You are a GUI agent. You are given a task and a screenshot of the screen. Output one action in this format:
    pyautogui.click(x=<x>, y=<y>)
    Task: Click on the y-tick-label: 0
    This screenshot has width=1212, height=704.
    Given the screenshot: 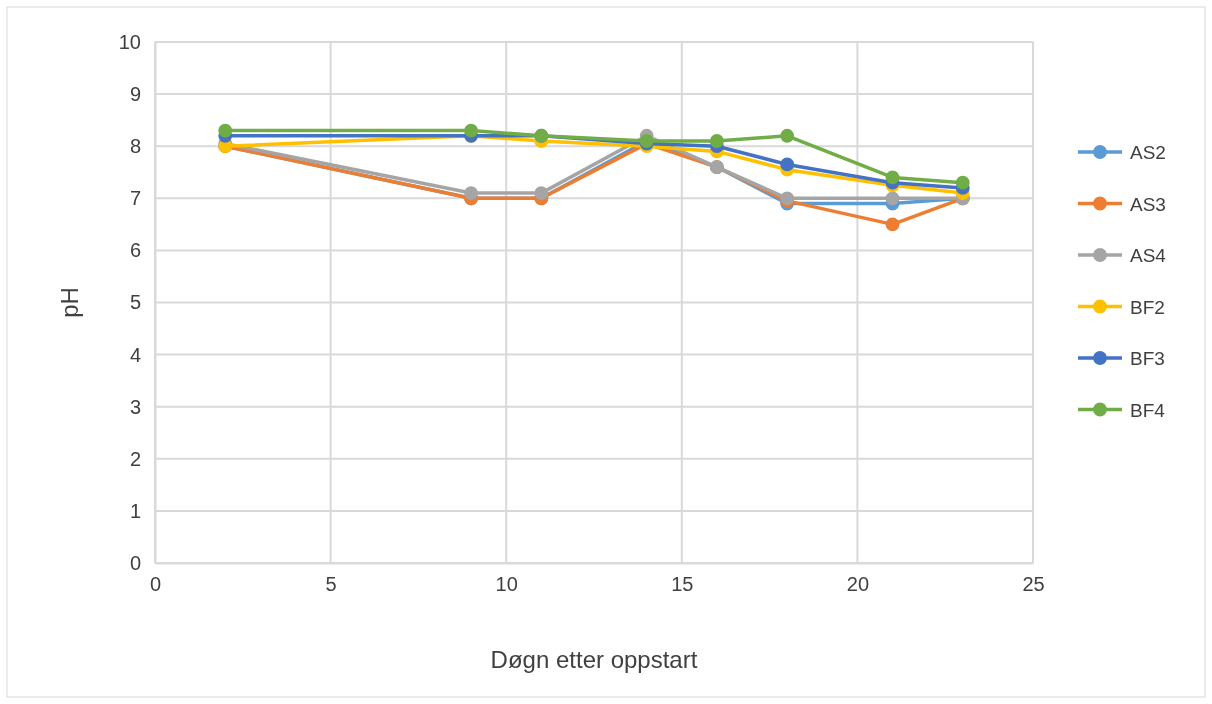 What is the action you would take?
    pyautogui.click(x=135, y=562)
    